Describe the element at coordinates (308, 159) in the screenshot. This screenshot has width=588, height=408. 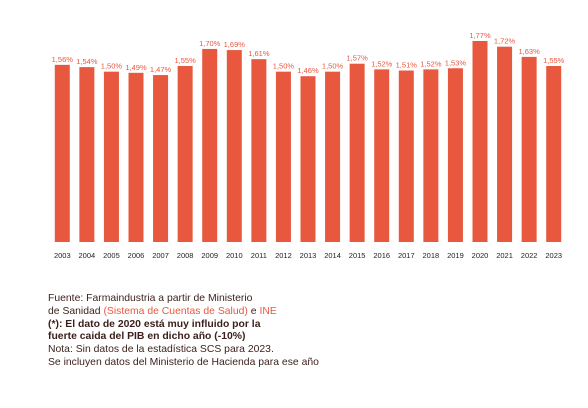
I see `bar-2013` at that location.